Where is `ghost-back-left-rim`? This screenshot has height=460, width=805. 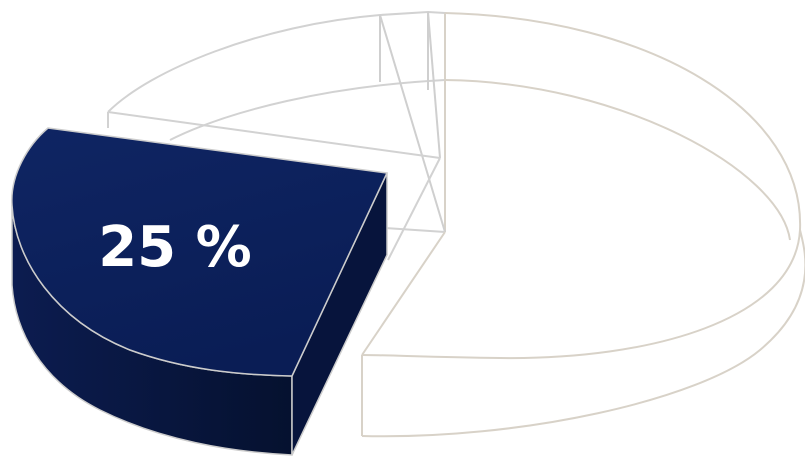
ghost-back-left-rim is located at coordinates (276, 61).